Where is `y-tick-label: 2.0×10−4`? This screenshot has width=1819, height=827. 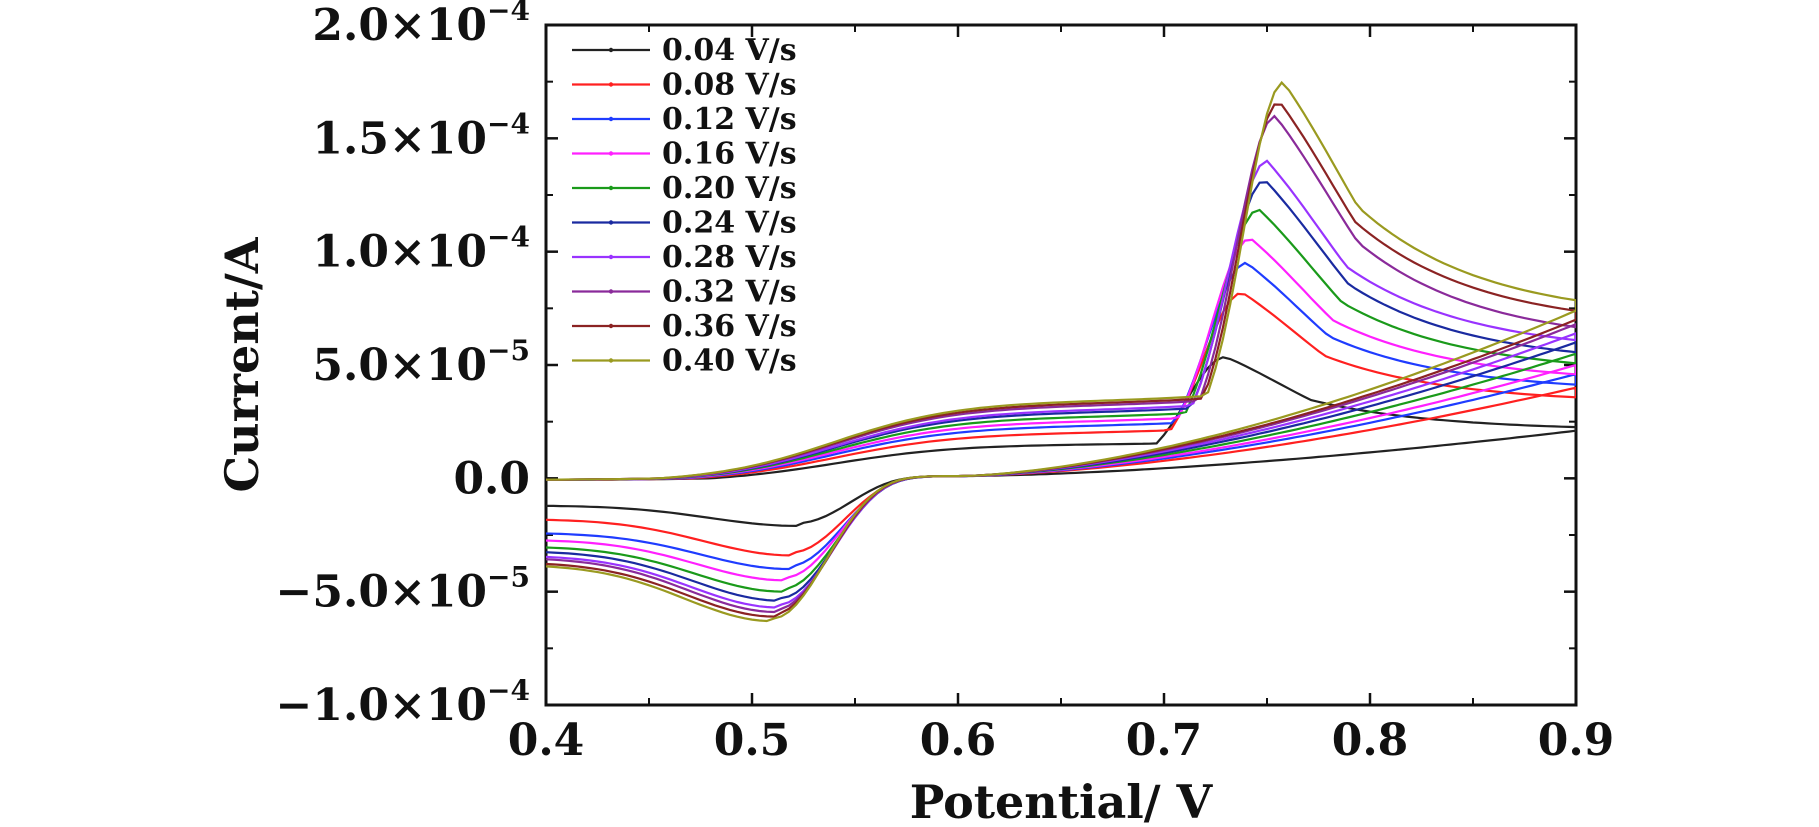 y-tick-label: 2.0×10−4 is located at coordinates (421, 25).